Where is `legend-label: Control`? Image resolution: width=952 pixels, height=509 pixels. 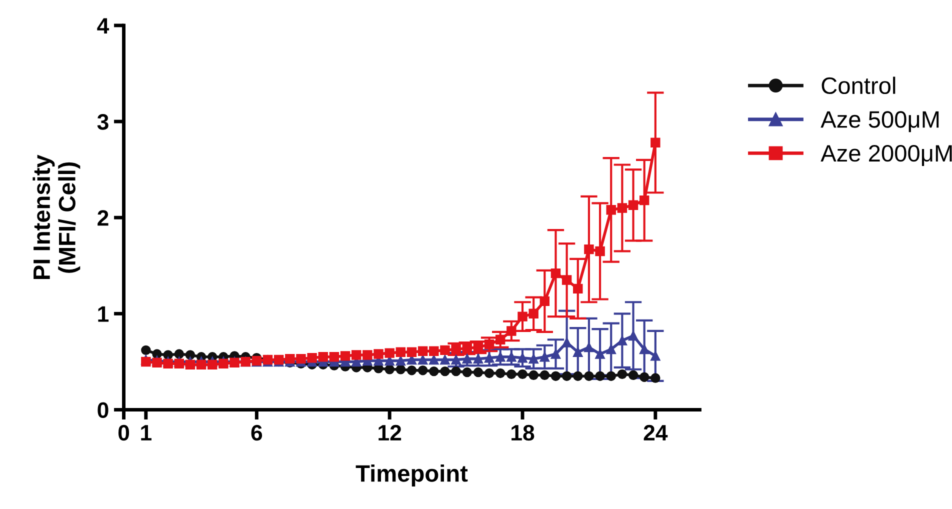
legend-label: Control is located at coordinates (859, 85).